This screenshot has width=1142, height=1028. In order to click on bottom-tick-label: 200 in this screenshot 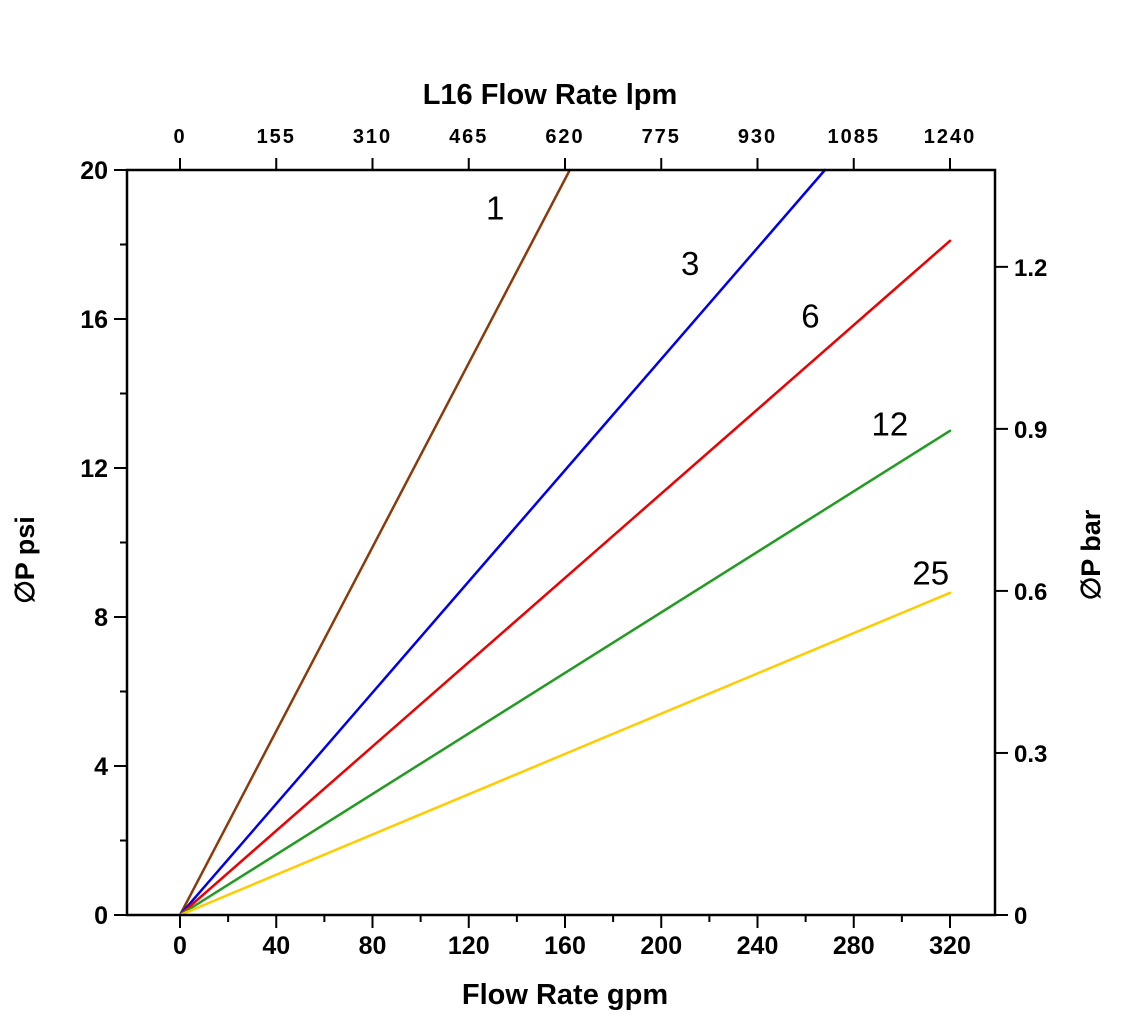, I will do `click(661, 946)`.